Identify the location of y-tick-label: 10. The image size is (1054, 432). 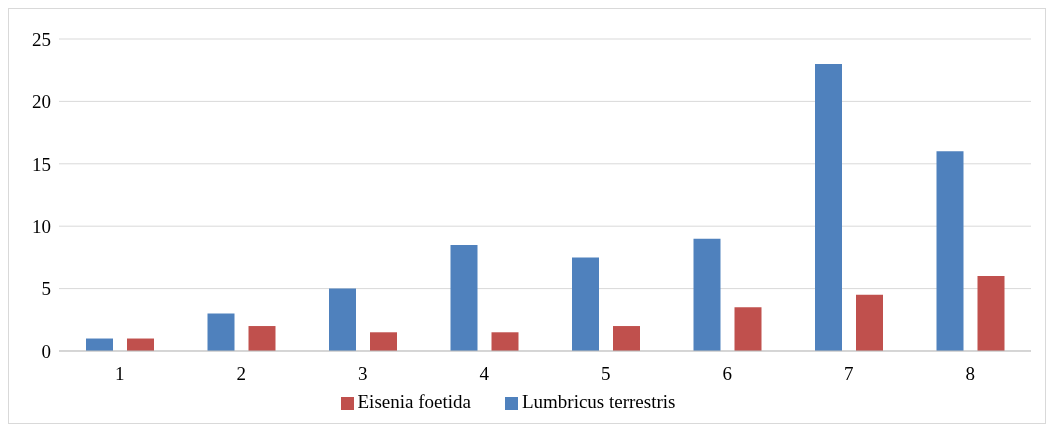
(41, 226).